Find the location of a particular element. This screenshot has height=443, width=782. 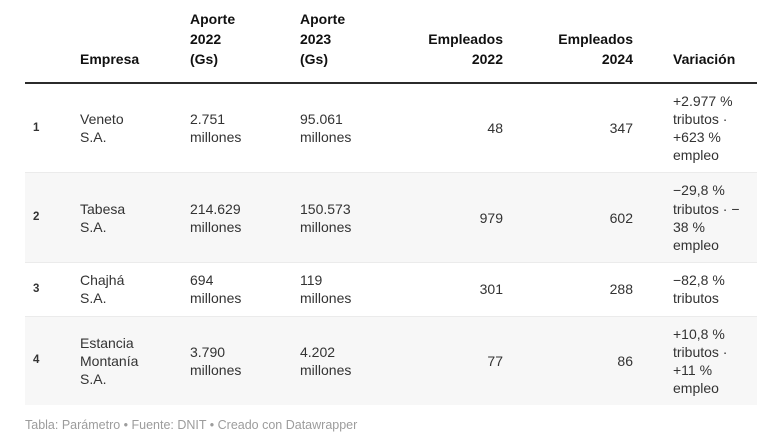

cell-empleados2024: 602 is located at coordinates (621, 217).